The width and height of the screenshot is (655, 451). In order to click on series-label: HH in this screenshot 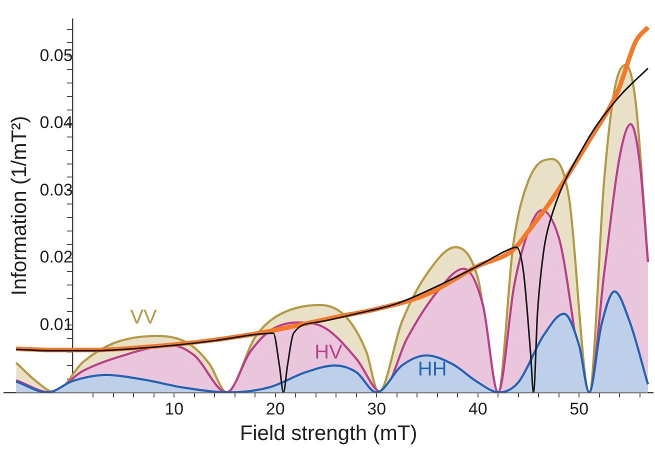, I will do `click(432, 369)`.